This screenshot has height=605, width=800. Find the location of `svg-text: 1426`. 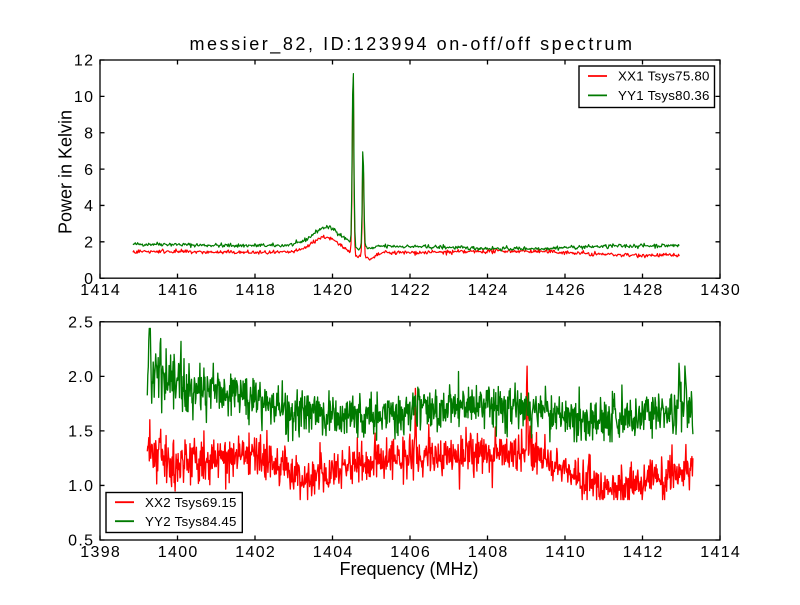

svg-text: 1426 is located at coordinates (565, 290).